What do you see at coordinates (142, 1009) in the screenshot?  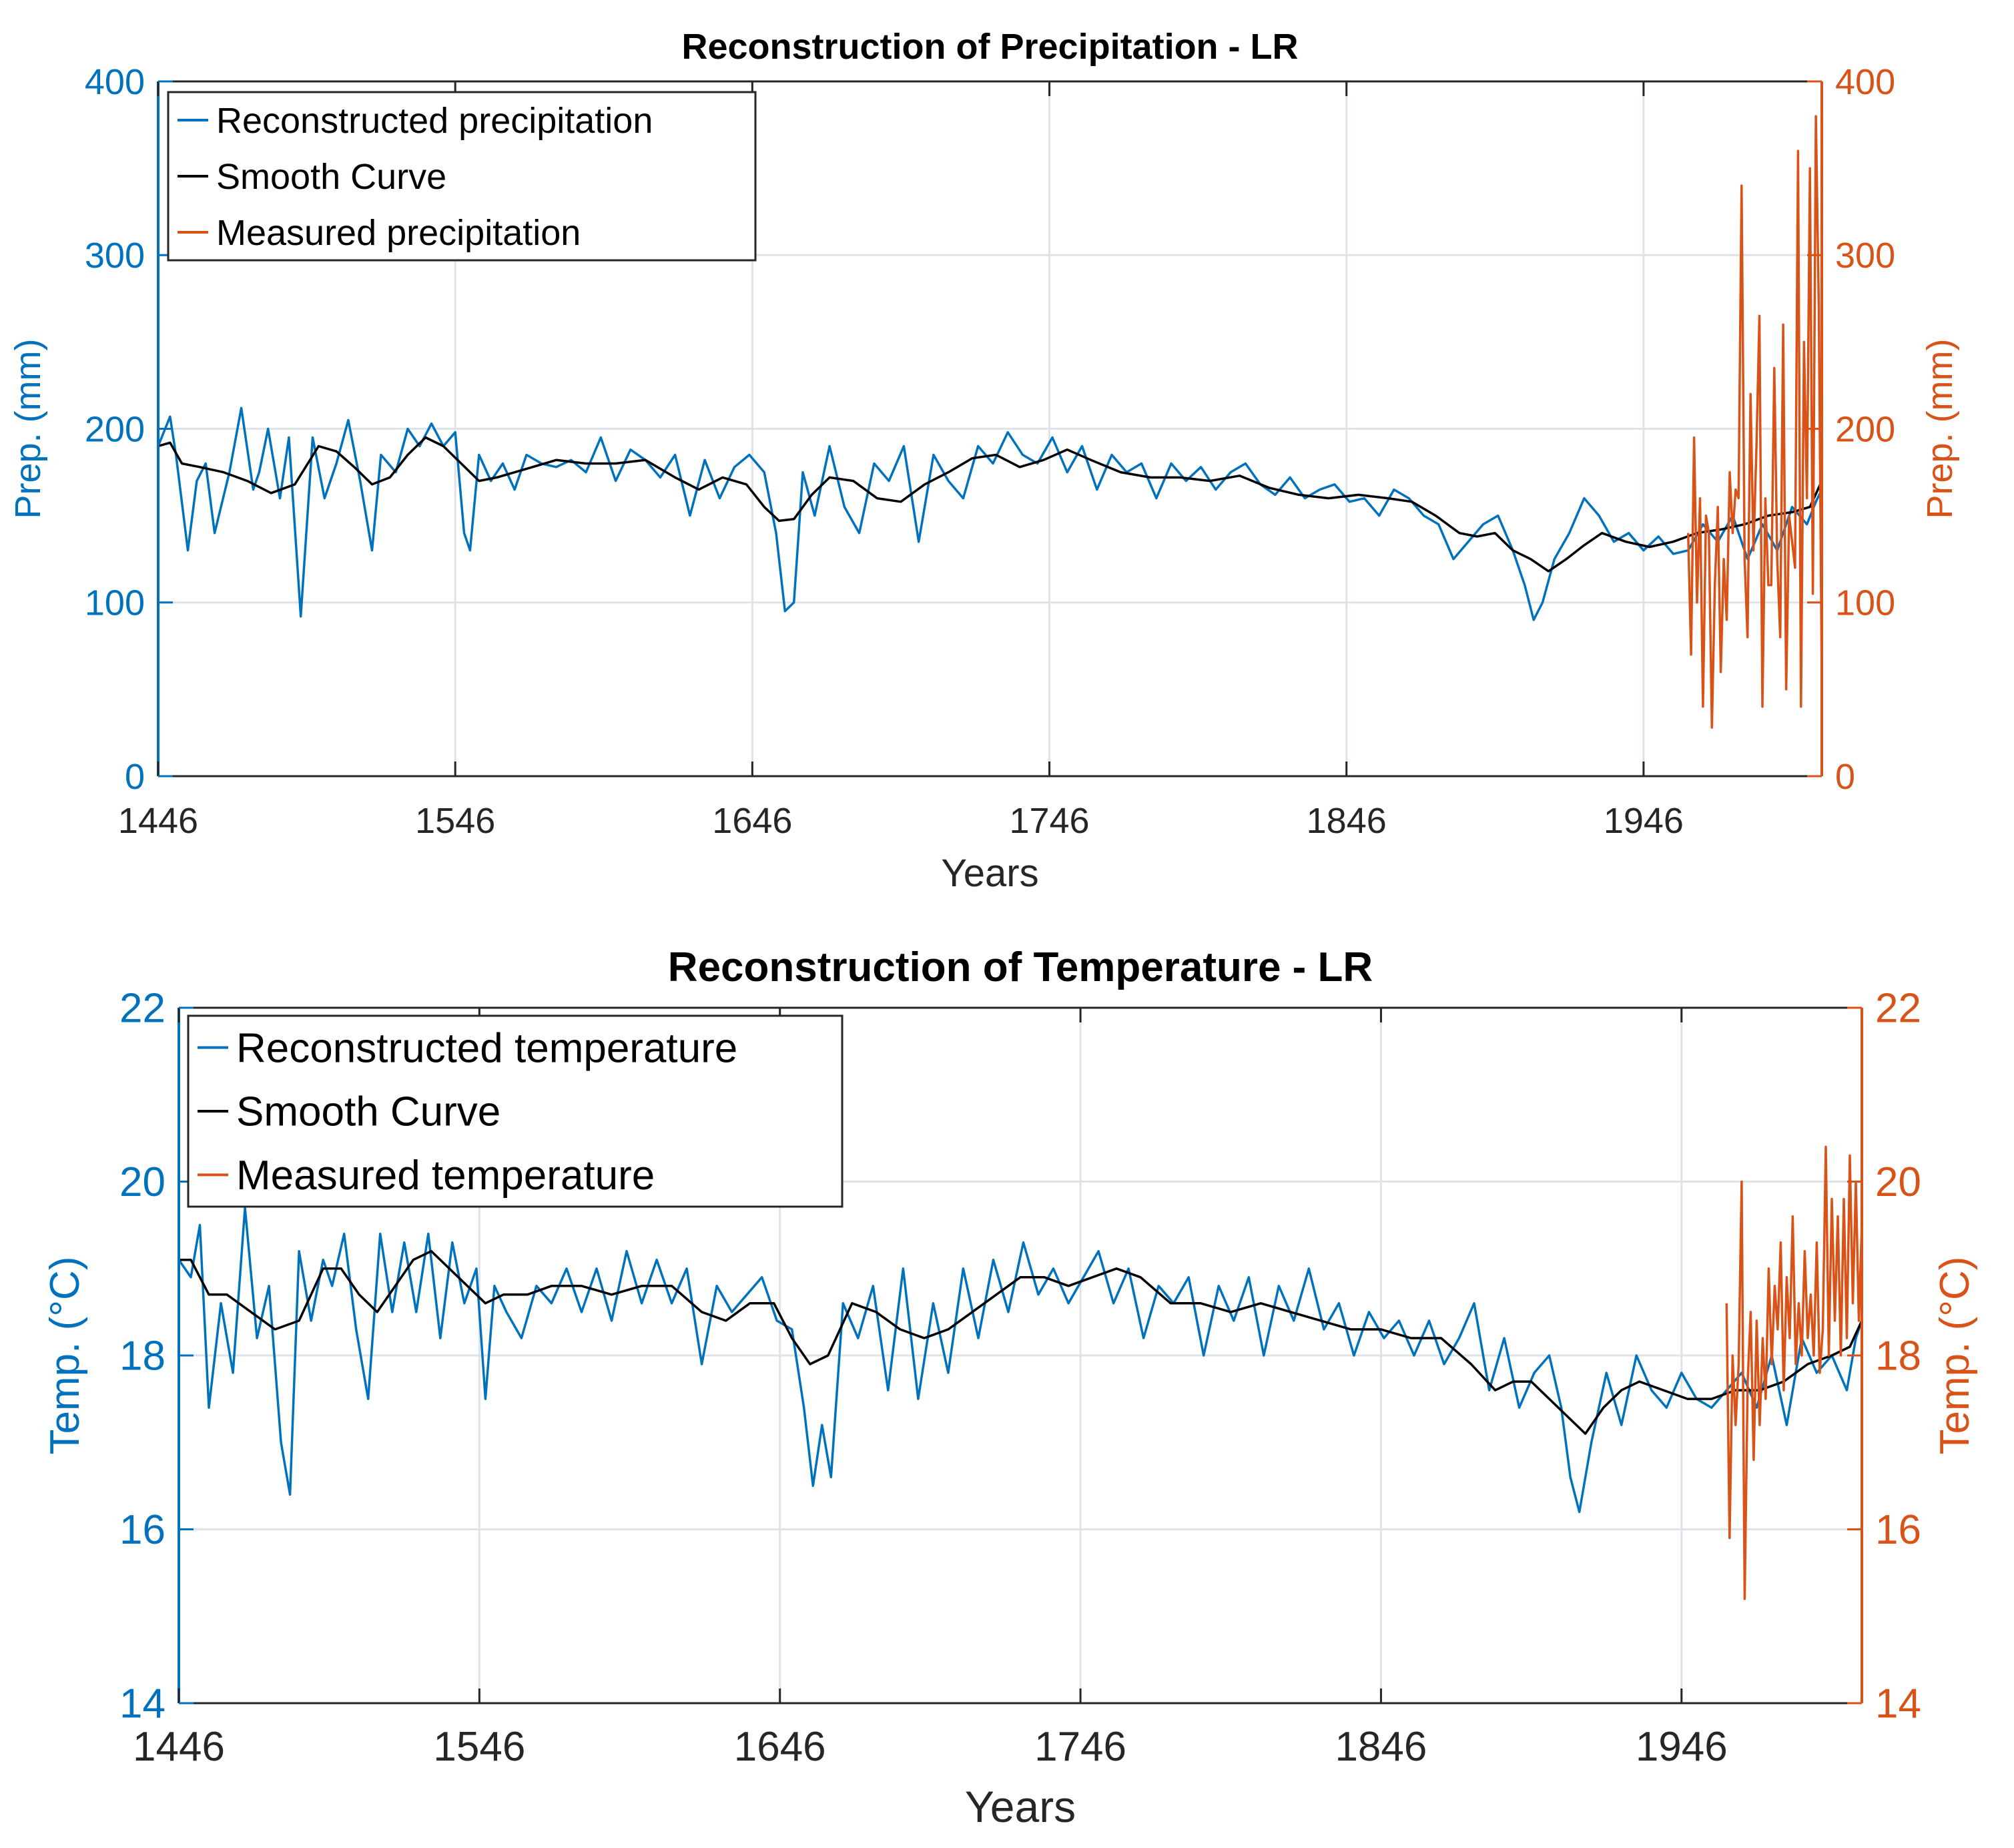 I see `y-tick-label-left: 22` at bounding box center [142, 1009].